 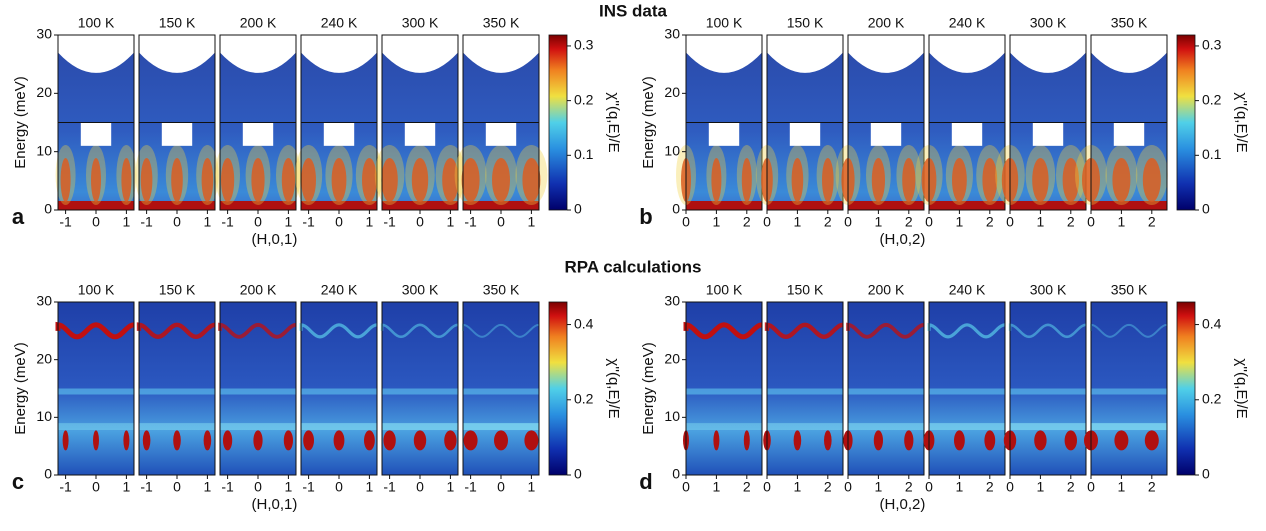 I want to click on x-tick-label: 2, so click(x=909, y=222).